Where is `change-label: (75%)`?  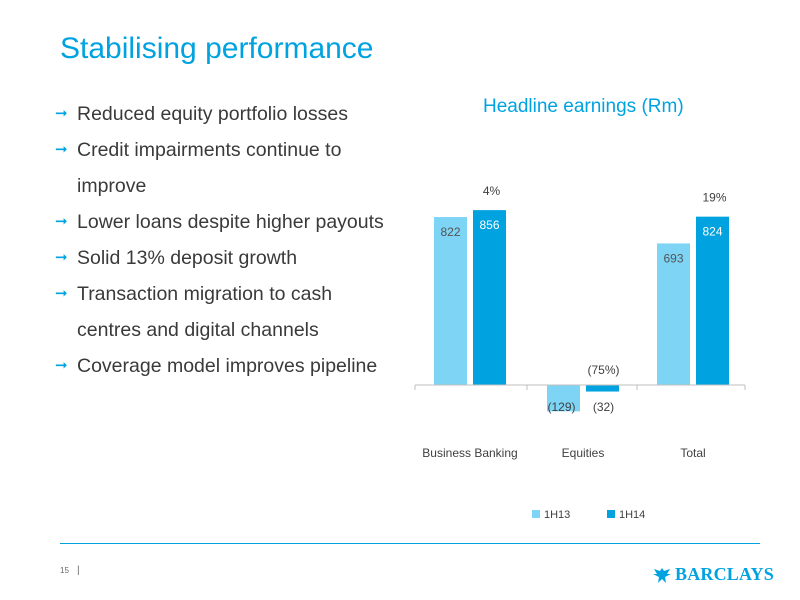 change-label: (75%) is located at coordinates (603, 370).